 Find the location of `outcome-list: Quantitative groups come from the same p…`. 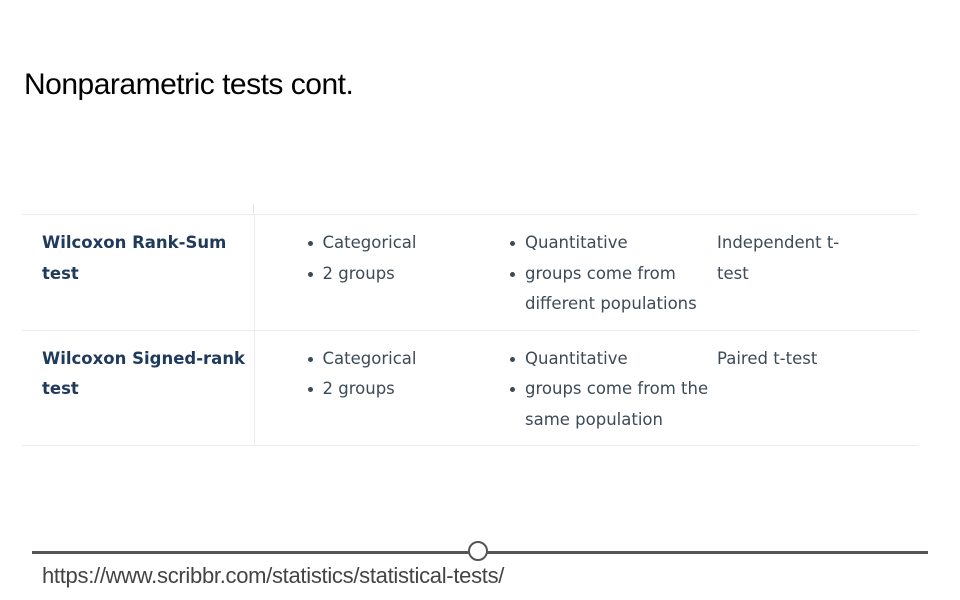

outcome-list: Quantitative groups come from the same p… is located at coordinates (613, 390).